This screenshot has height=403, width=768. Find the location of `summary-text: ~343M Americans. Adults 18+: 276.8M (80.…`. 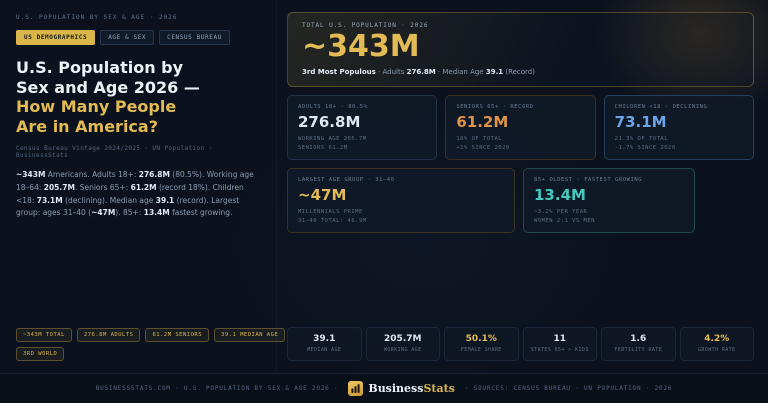

summary-text: ~343M Americans. Adults 18+: 276.8M (80.… is located at coordinates (135, 194).